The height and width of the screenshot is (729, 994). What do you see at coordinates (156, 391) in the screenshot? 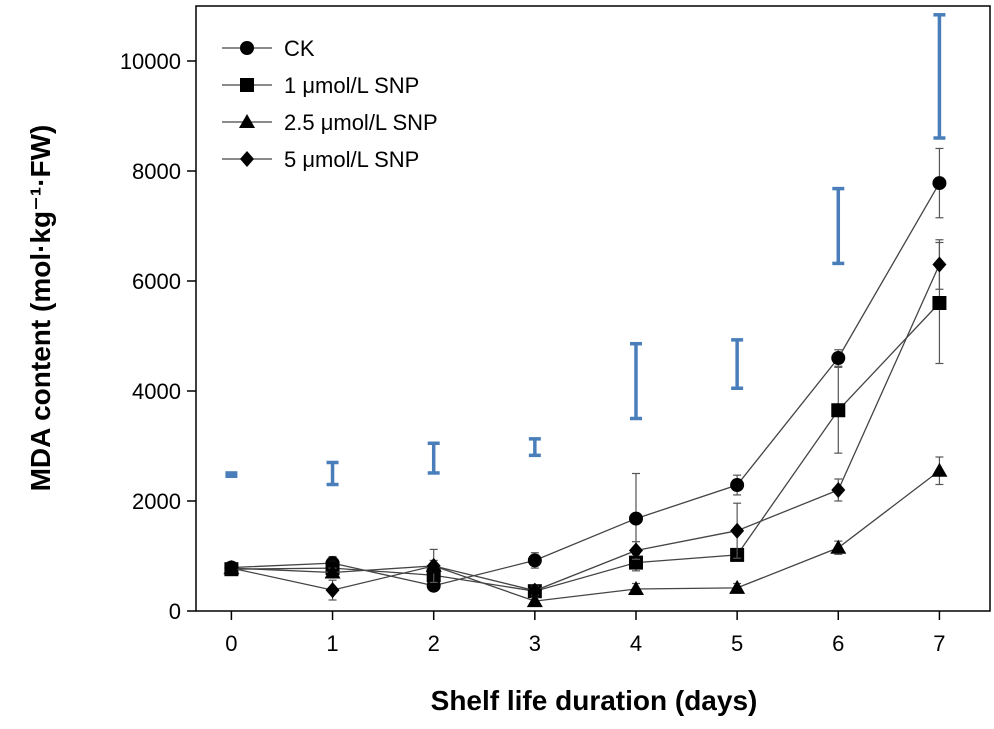
I see `y-tick-label: 4000` at bounding box center [156, 391].